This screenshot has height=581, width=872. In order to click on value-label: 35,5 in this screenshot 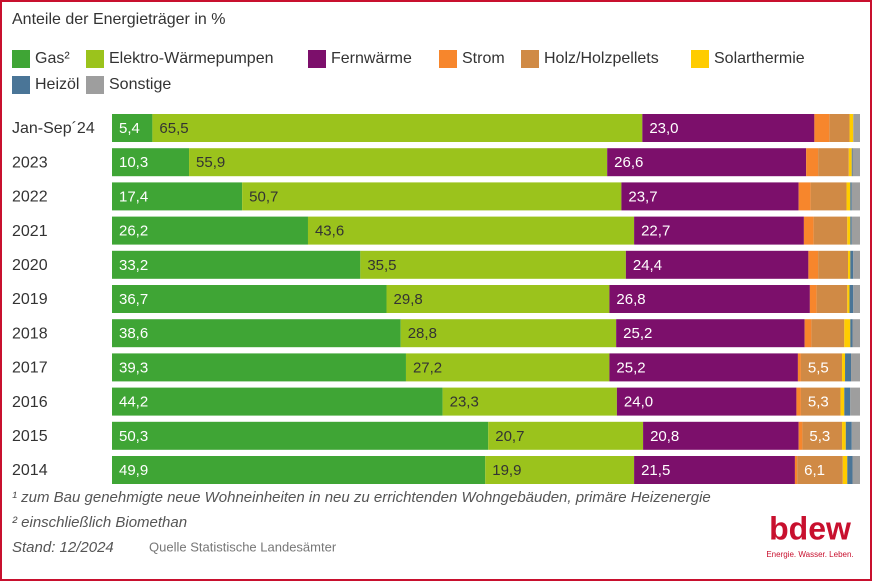, I will do `click(381, 265)`.